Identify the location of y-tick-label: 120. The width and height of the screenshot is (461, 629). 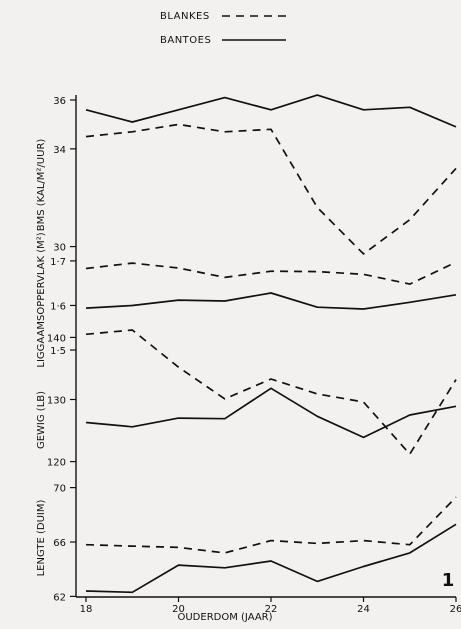
(56, 463).